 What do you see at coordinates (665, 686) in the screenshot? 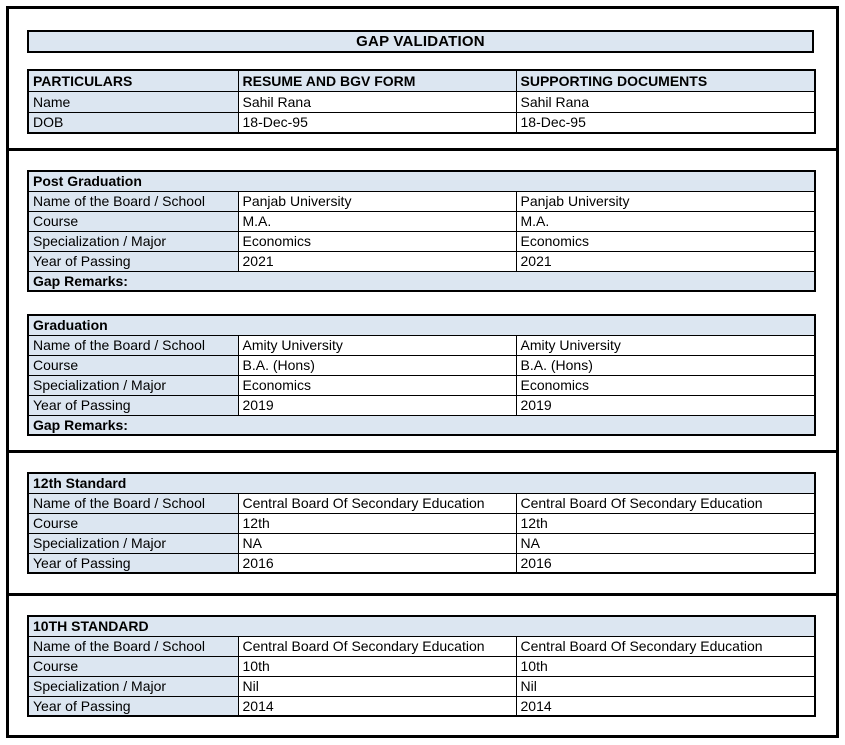
I see `supporting-value: Nil` at bounding box center [665, 686].